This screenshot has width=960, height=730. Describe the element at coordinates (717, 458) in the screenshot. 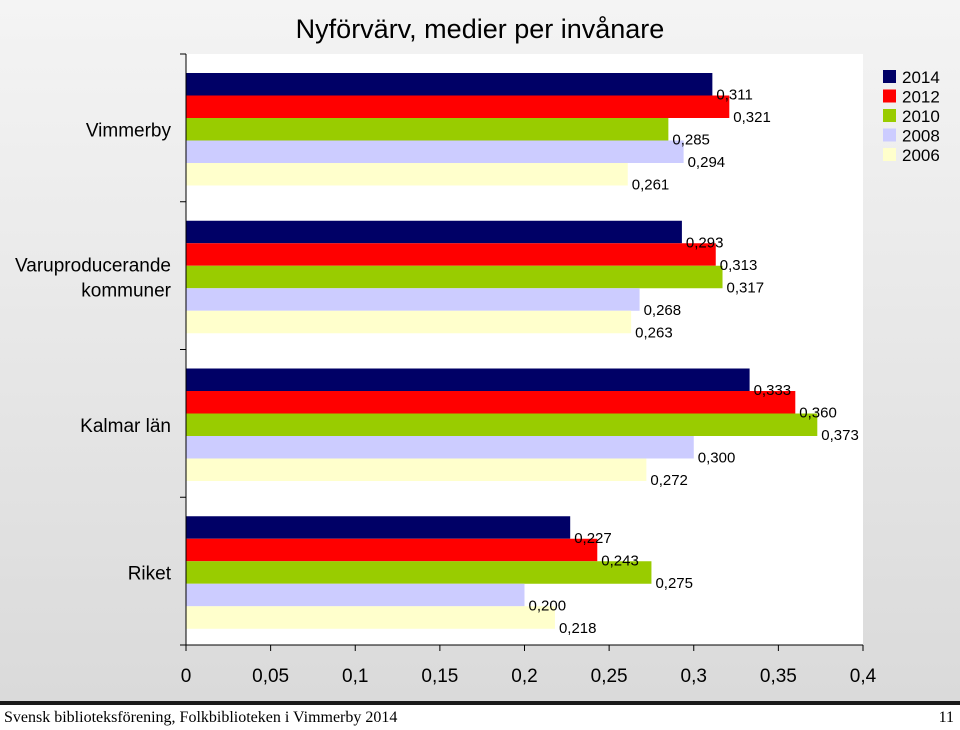

I see `data-label: 0,300` at that location.